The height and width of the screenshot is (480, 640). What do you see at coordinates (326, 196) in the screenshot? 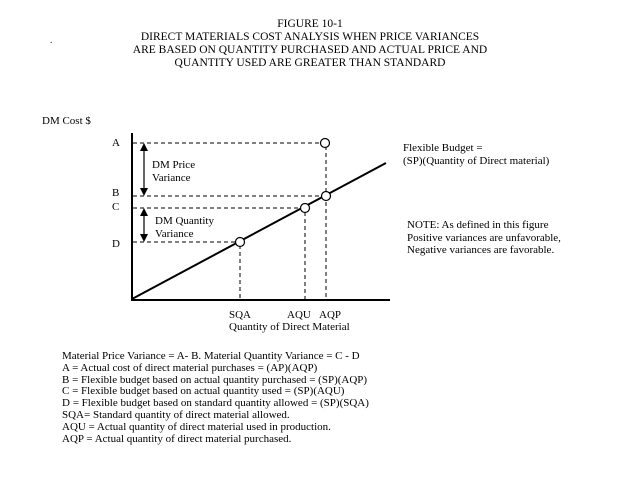
I see `point-aqp` at bounding box center [326, 196].